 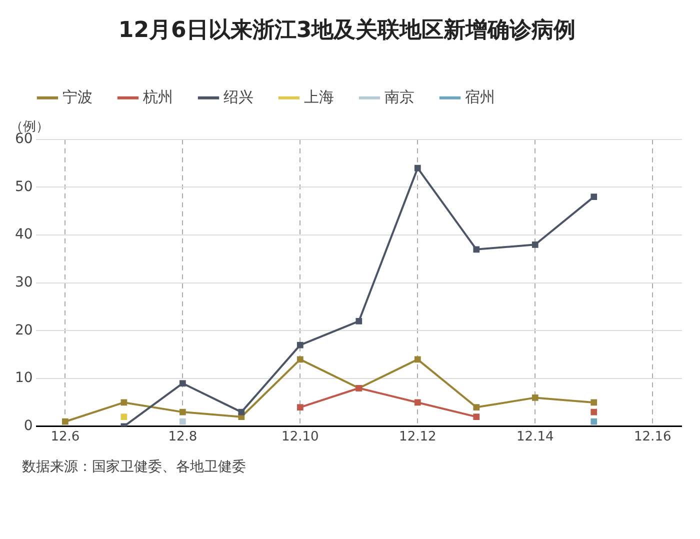 I want to click on legend-label: 宿州, so click(x=480, y=97).